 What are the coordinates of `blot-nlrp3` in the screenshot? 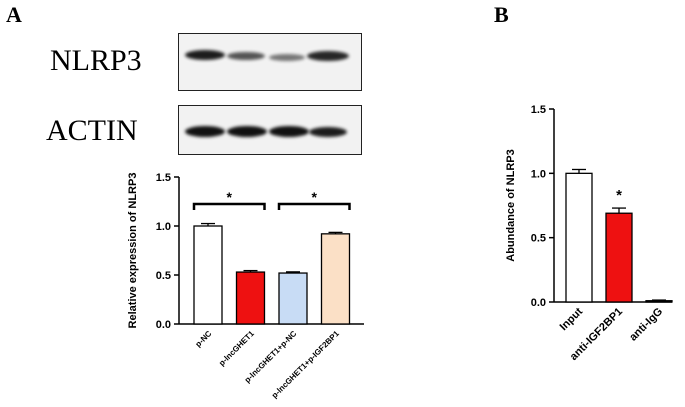 It's located at (270, 62).